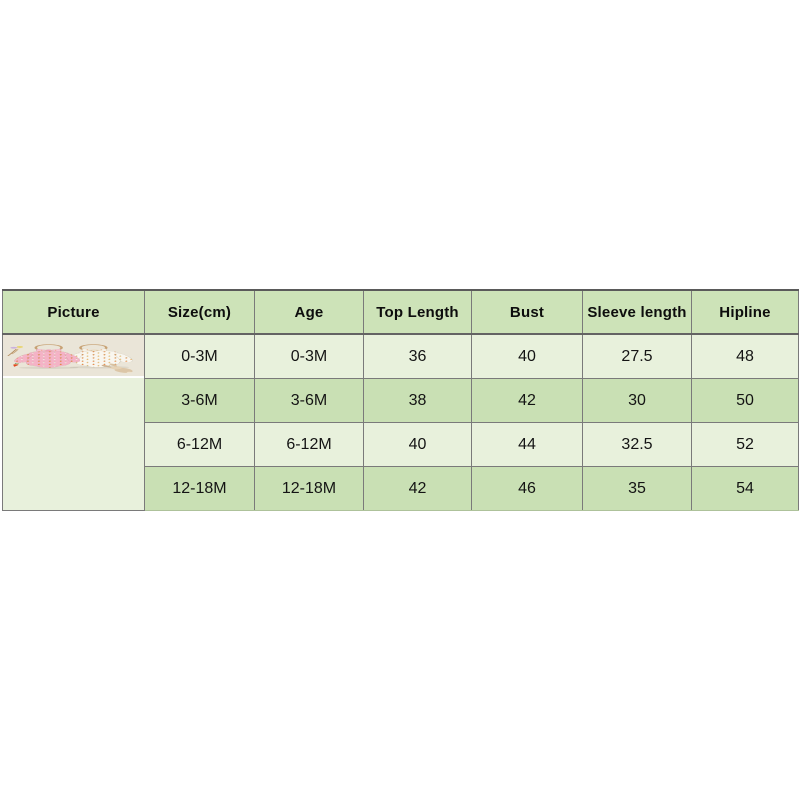  Describe the element at coordinates (309, 488) in the screenshot. I see `cell-age: 12-18M` at that location.